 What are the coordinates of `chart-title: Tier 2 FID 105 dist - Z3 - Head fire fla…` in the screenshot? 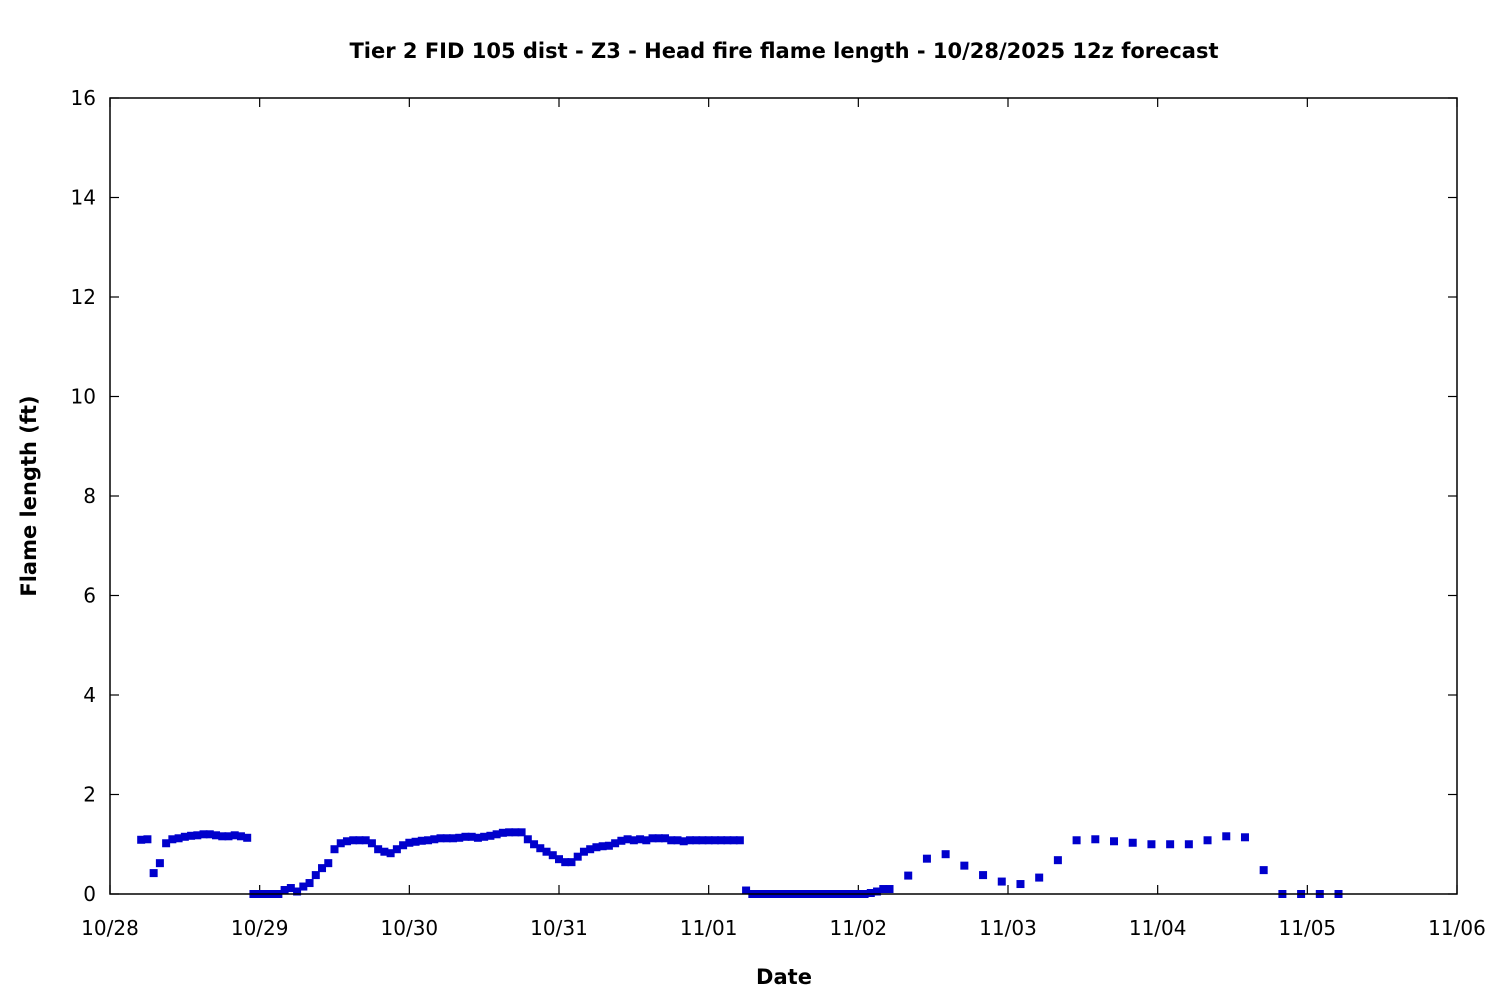 It's located at (783, 51).